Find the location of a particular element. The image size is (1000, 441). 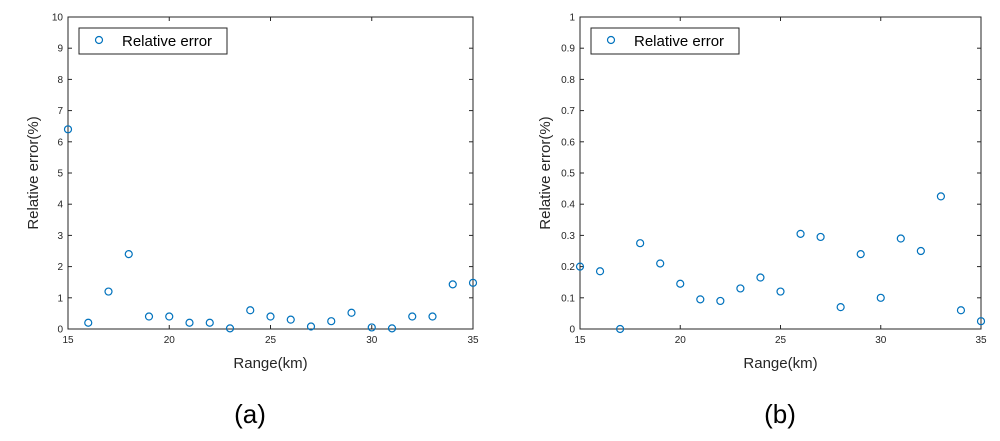

y-tick-label: 6 is located at coordinates (60, 142).